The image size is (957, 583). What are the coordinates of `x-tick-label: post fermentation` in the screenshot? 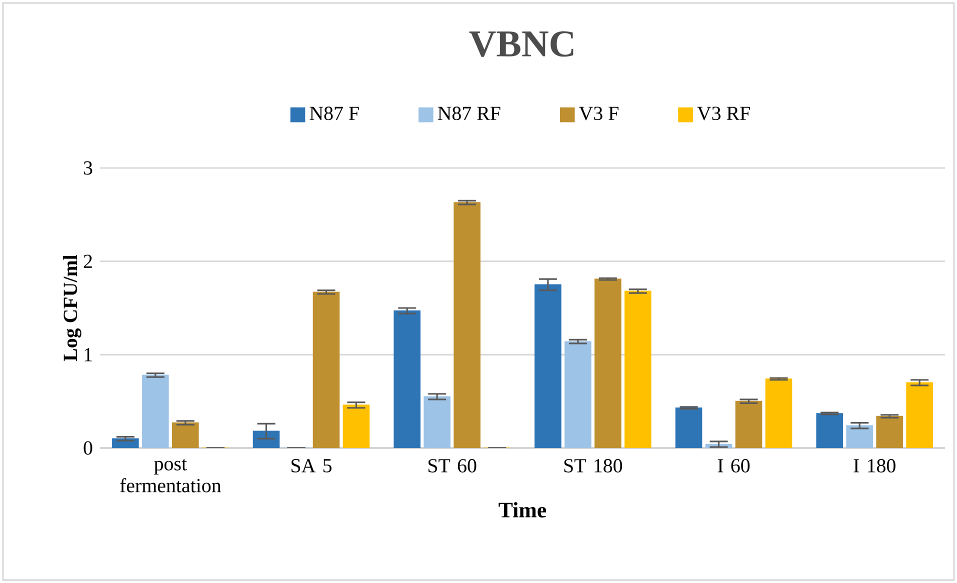 It's located at (171, 475).